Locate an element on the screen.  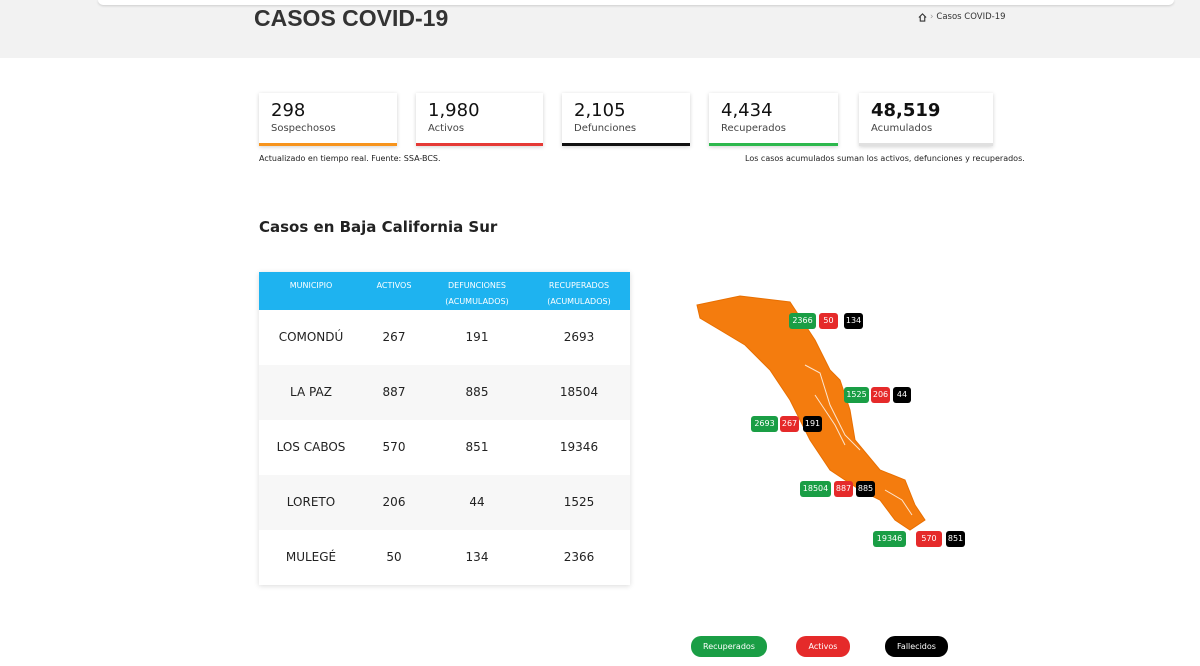
map-badge: 206 is located at coordinates (880, 395).